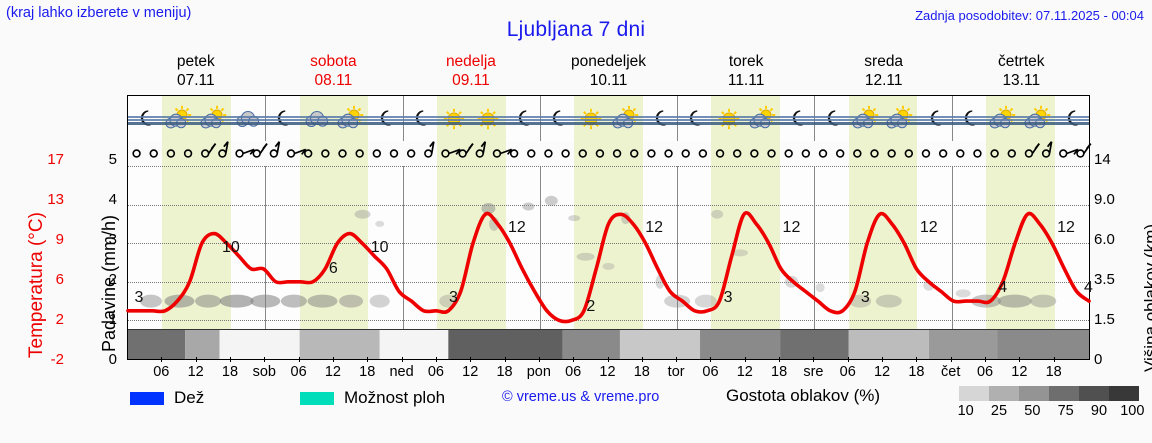  I want to click on cloud-height-axis-title: Višina oblakov (km), so click(1146, 297).